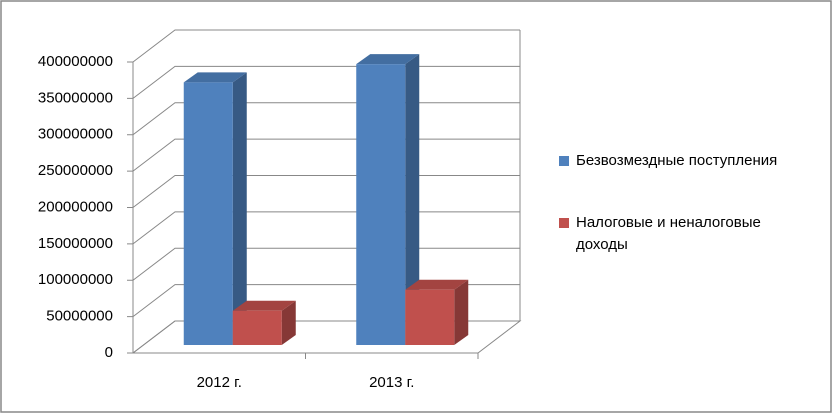  What do you see at coordinates (75, 206) in the screenshot?
I see `y-tick-label: 200000000` at bounding box center [75, 206].